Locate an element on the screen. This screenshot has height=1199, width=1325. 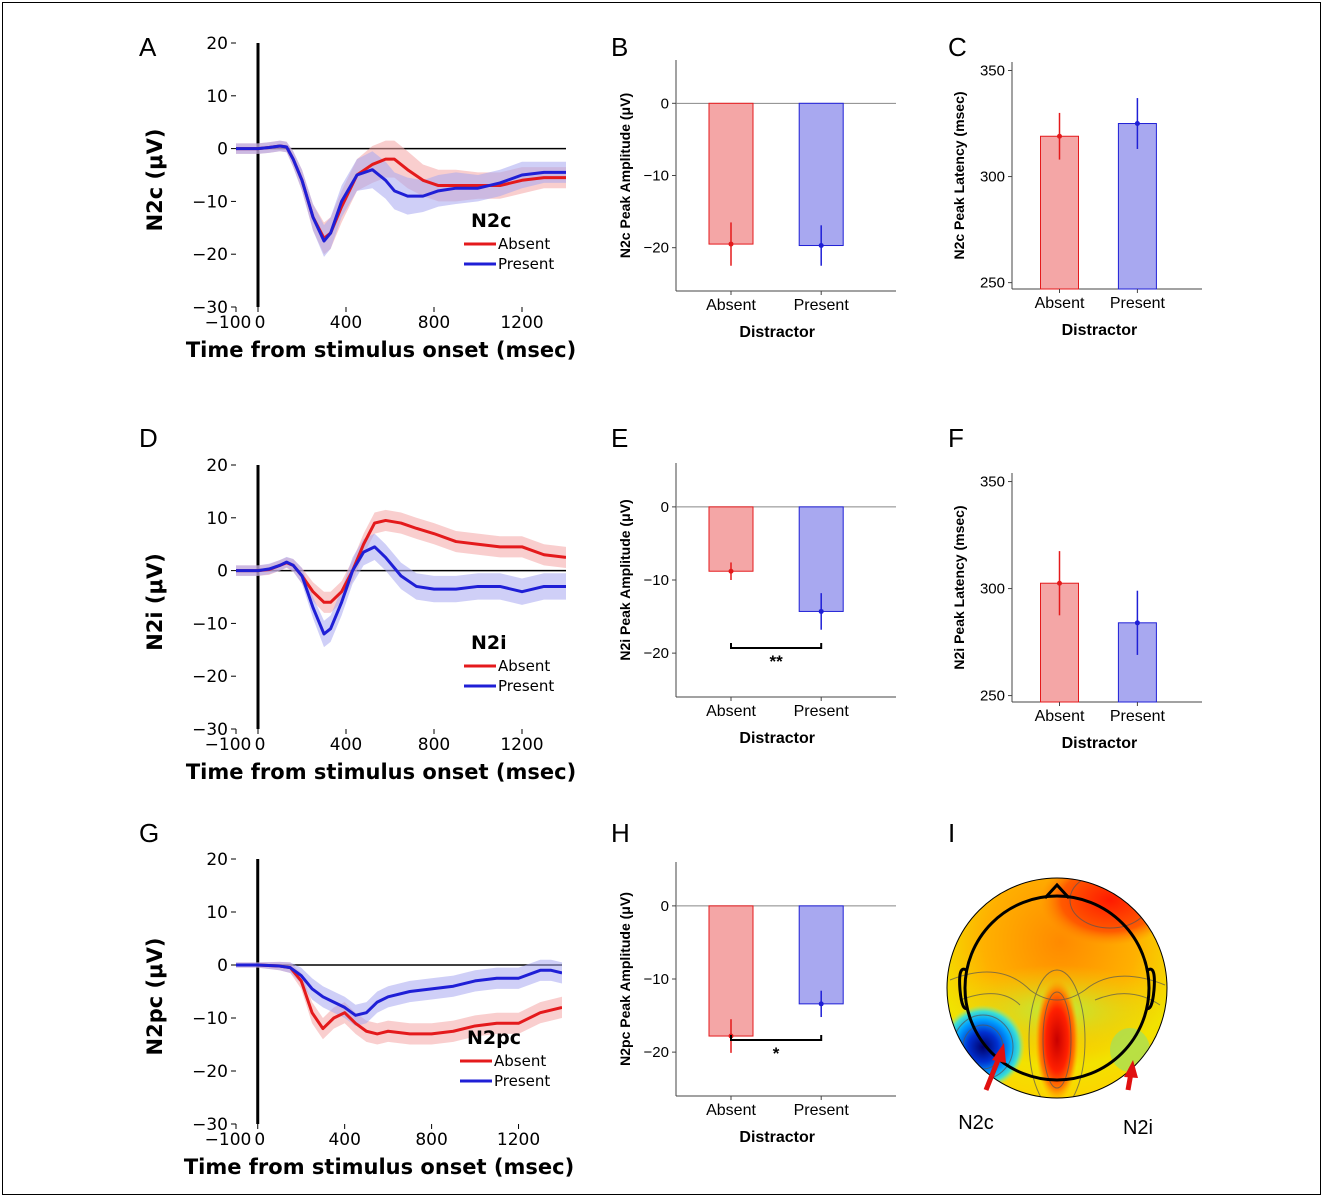
topo-outline is located at coordinates (1057, 988).